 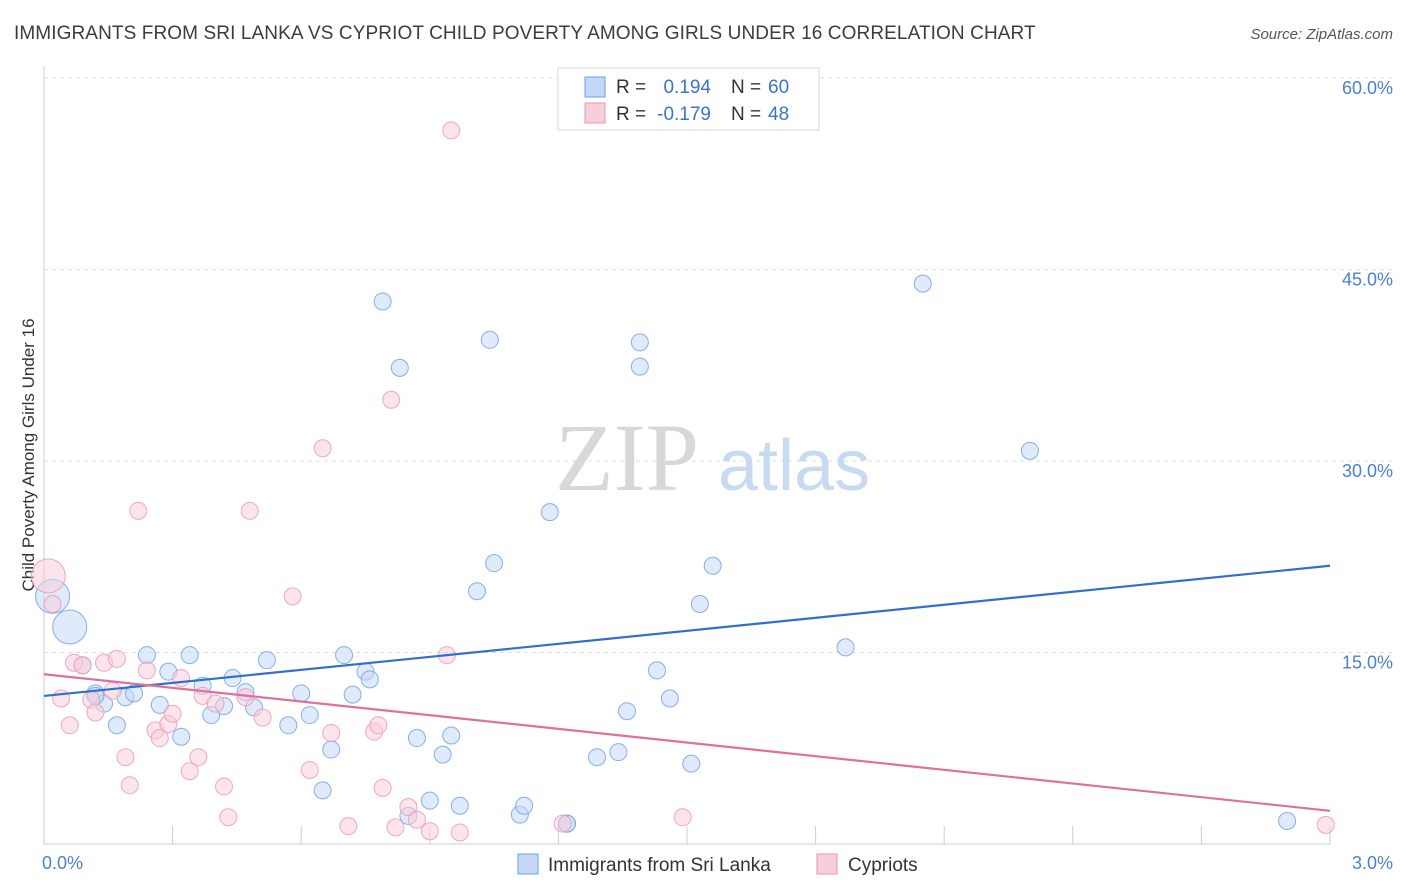 What do you see at coordinates (28, 454) in the screenshot?
I see `y-axis-label: Child Poverty Among Girls Under 16` at bounding box center [28, 454].